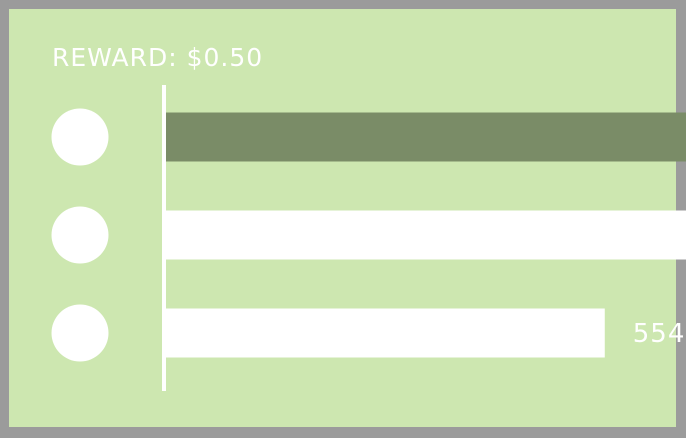 The image size is (686, 438). Describe the element at coordinates (659, 334) in the screenshot. I see `bar-value-label: 554` at that location.